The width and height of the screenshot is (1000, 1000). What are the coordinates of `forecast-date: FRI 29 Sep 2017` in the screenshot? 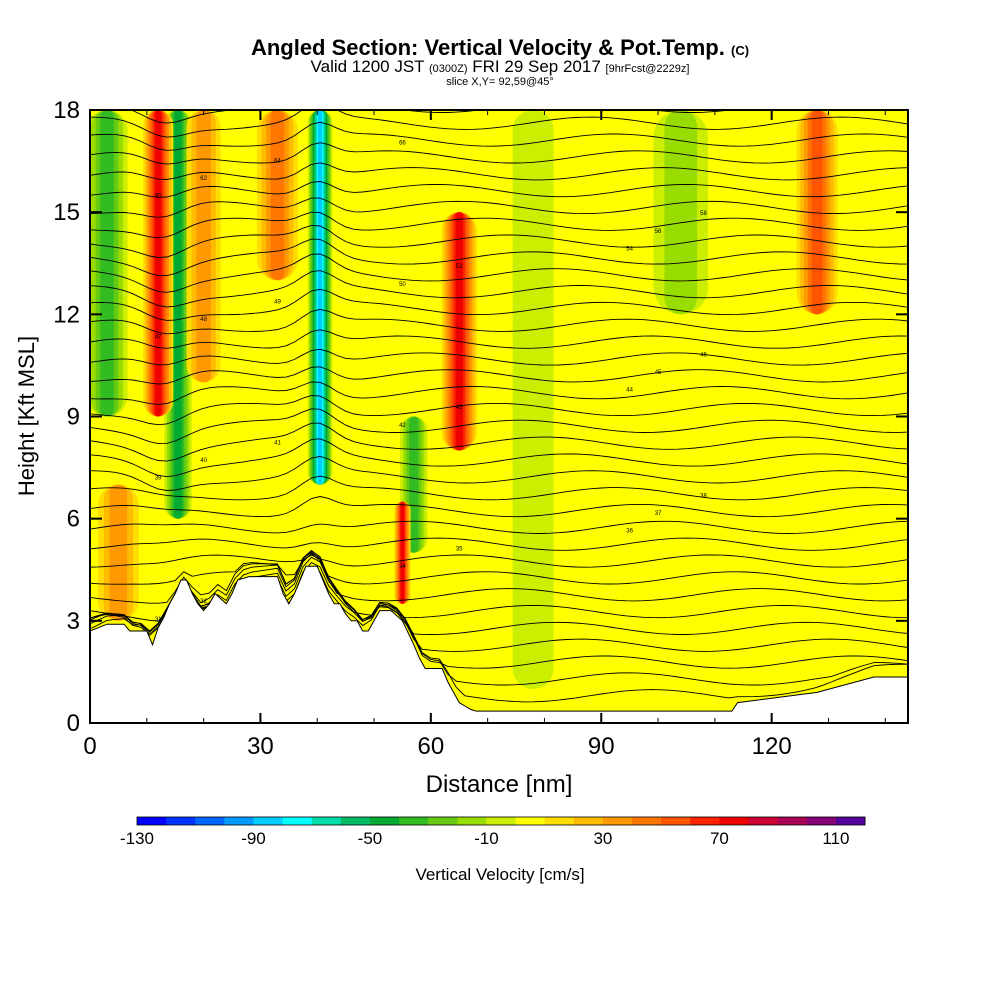 It's located at (536, 66).